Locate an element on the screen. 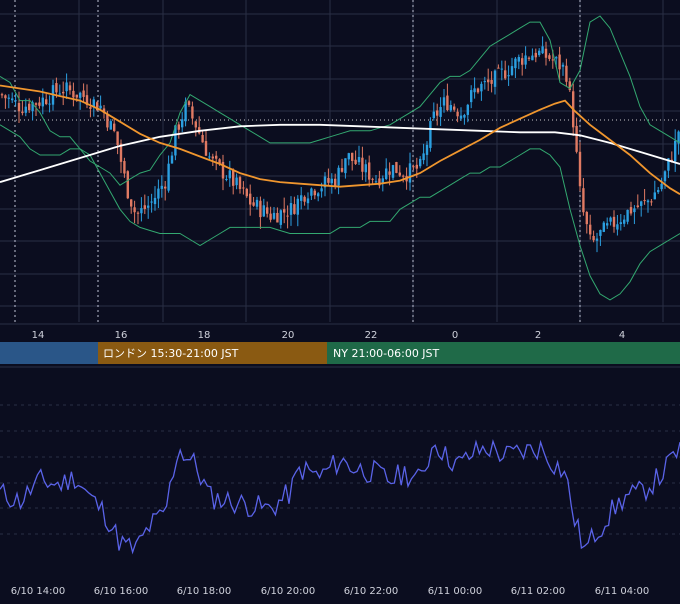 The height and width of the screenshot is (604, 680). session-bar: ロンドン 15:30-21:00 JST NY 21:00-06:00 JST is located at coordinates (340, 353).